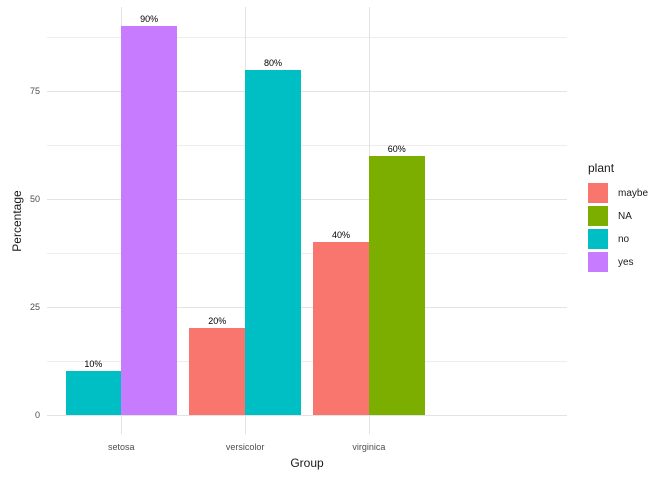  Describe the element at coordinates (93, 364) in the screenshot. I see `bar-value-label: 10%` at that location.